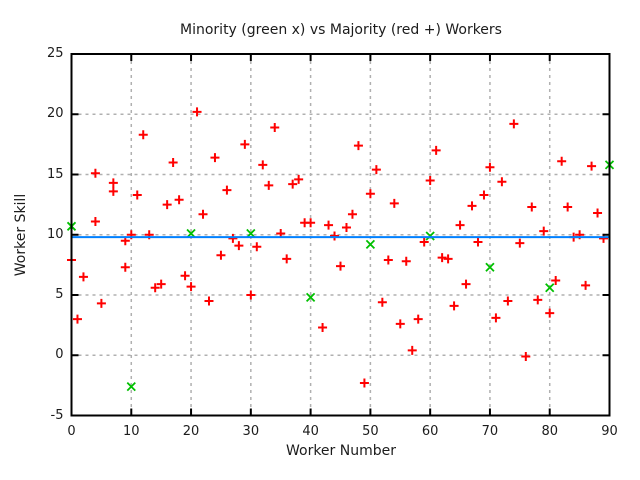  What do you see at coordinates (55, 114) in the screenshot?
I see `y-tick-label: 20` at bounding box center [55, 114].